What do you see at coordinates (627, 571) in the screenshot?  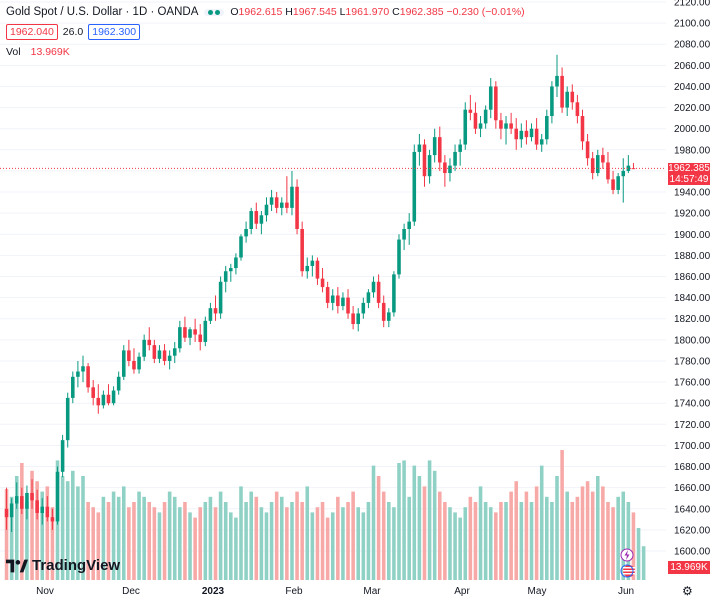 I see `us-flag-icon` at bounding box center [627, 571].